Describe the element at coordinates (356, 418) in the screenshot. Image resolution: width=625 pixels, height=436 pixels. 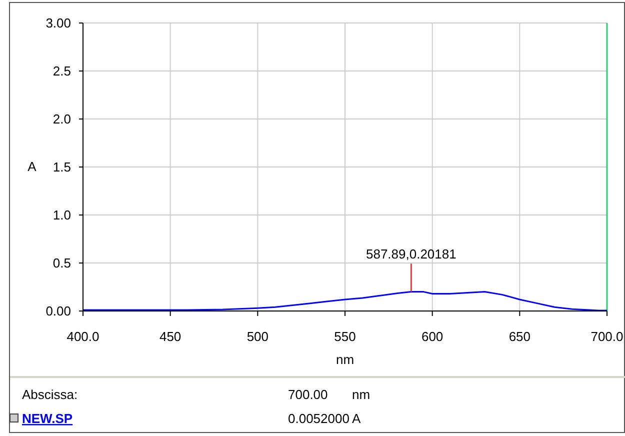
I see `text: A` at that location.